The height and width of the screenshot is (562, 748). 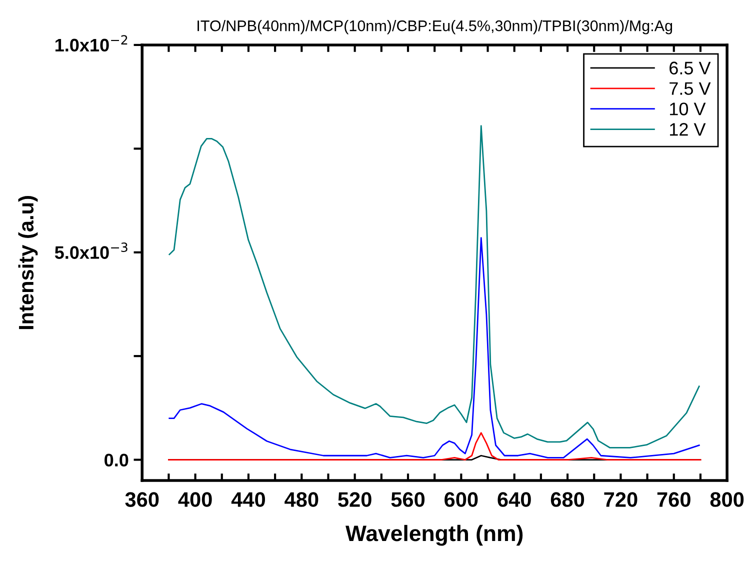 I want to click on x-tick-label: 440, so click(x=248, y=499).